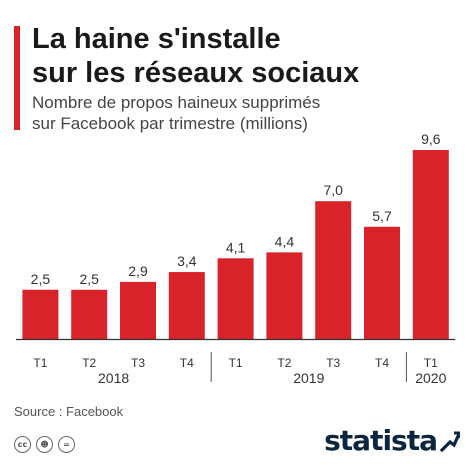 Image resolution: width=474 pixels, height=474 pixels. Describe the element at coordinates (113, 378) in the screenshot. I see `year-label: 2018` at that location.